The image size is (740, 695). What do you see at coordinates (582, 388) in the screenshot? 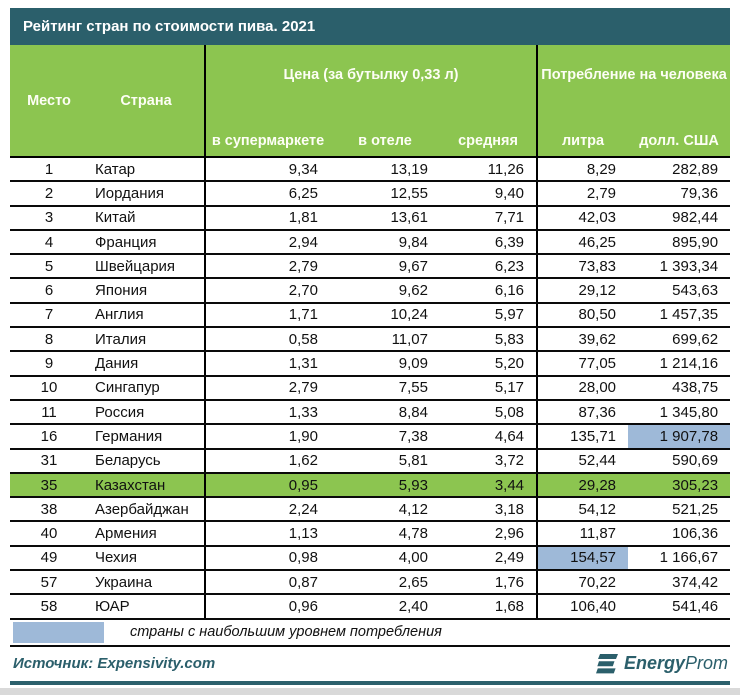
I see `cell-liters: 28,00` at bounding box center [582, 388].